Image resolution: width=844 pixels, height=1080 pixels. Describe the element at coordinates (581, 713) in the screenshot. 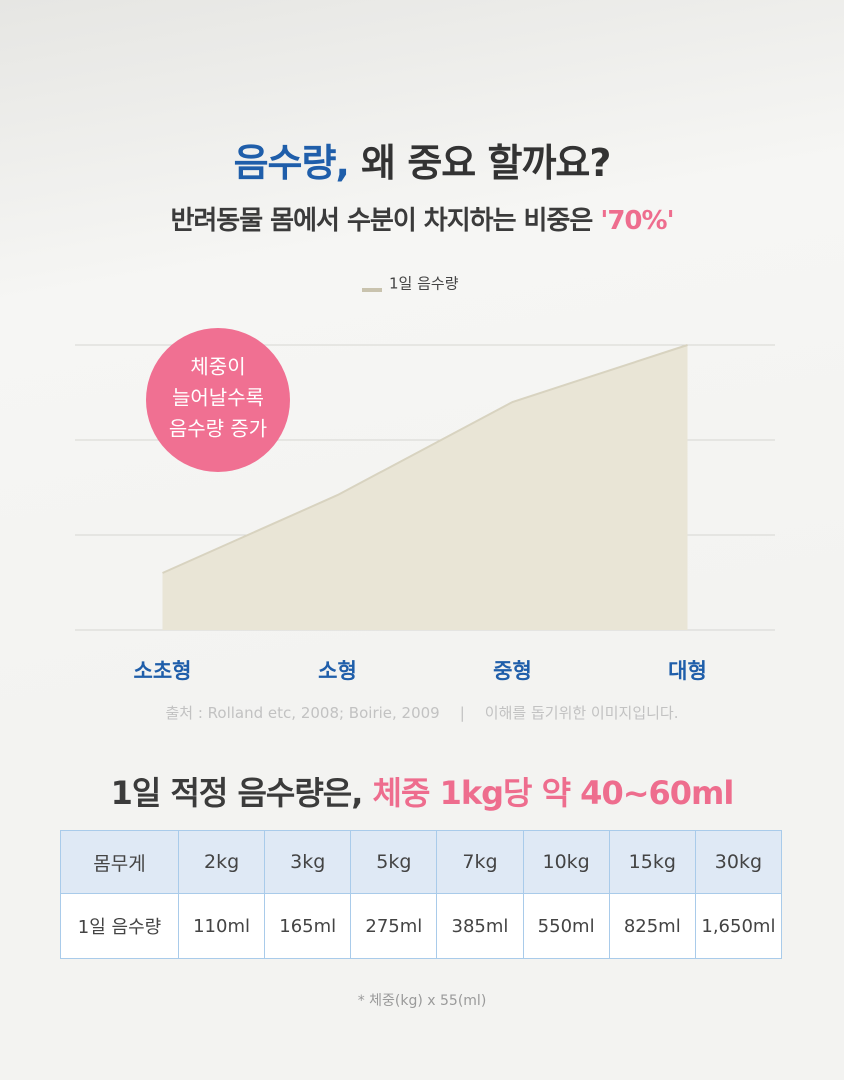

I see `note: 이해를 돕기위한 이미지입니다.` at that location.